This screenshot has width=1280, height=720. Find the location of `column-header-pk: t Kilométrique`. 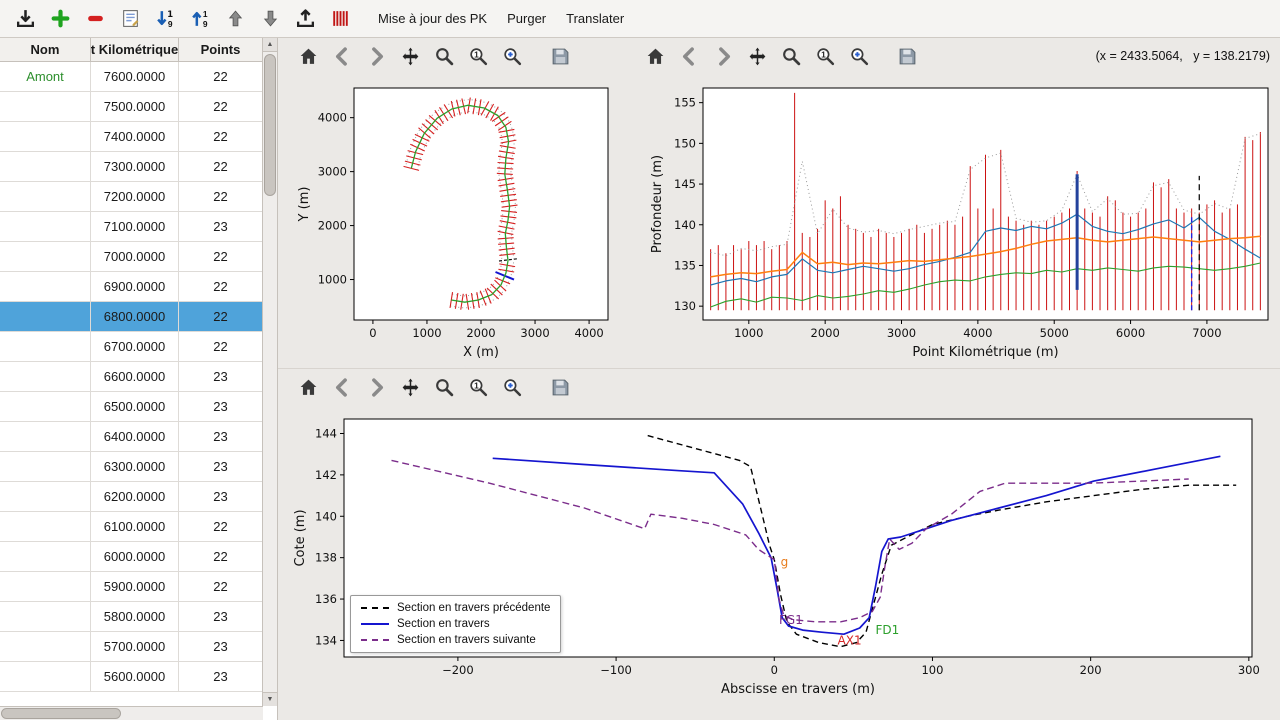

column-header-pk: t Kilométrique is located at coordinates (135, 49).